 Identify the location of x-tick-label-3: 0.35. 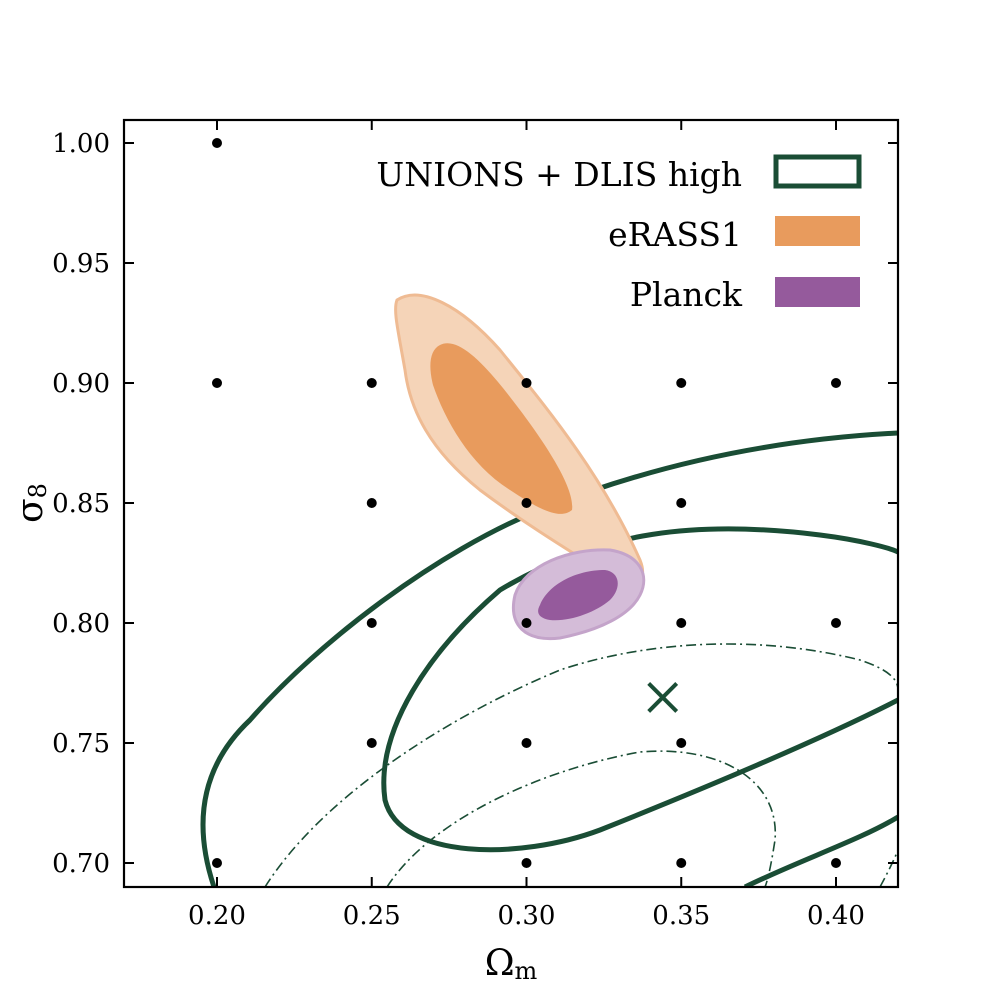
(681, 916).